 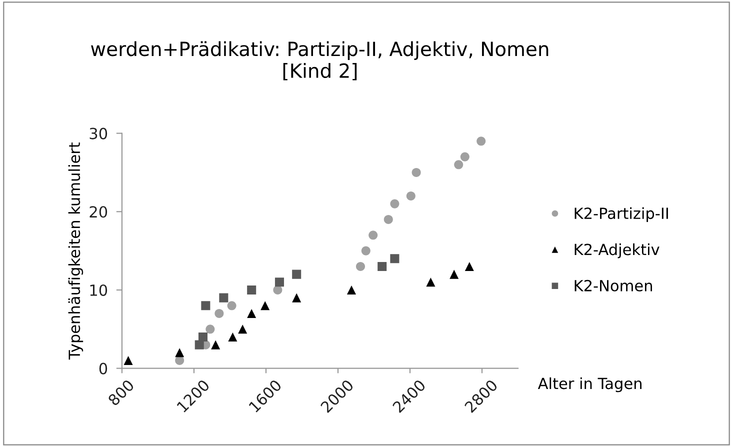 What do you see at coordinates (613, 286) in the screenshot?
I see `legend-label: K2-Nomen` at bounding box center [613, 286].